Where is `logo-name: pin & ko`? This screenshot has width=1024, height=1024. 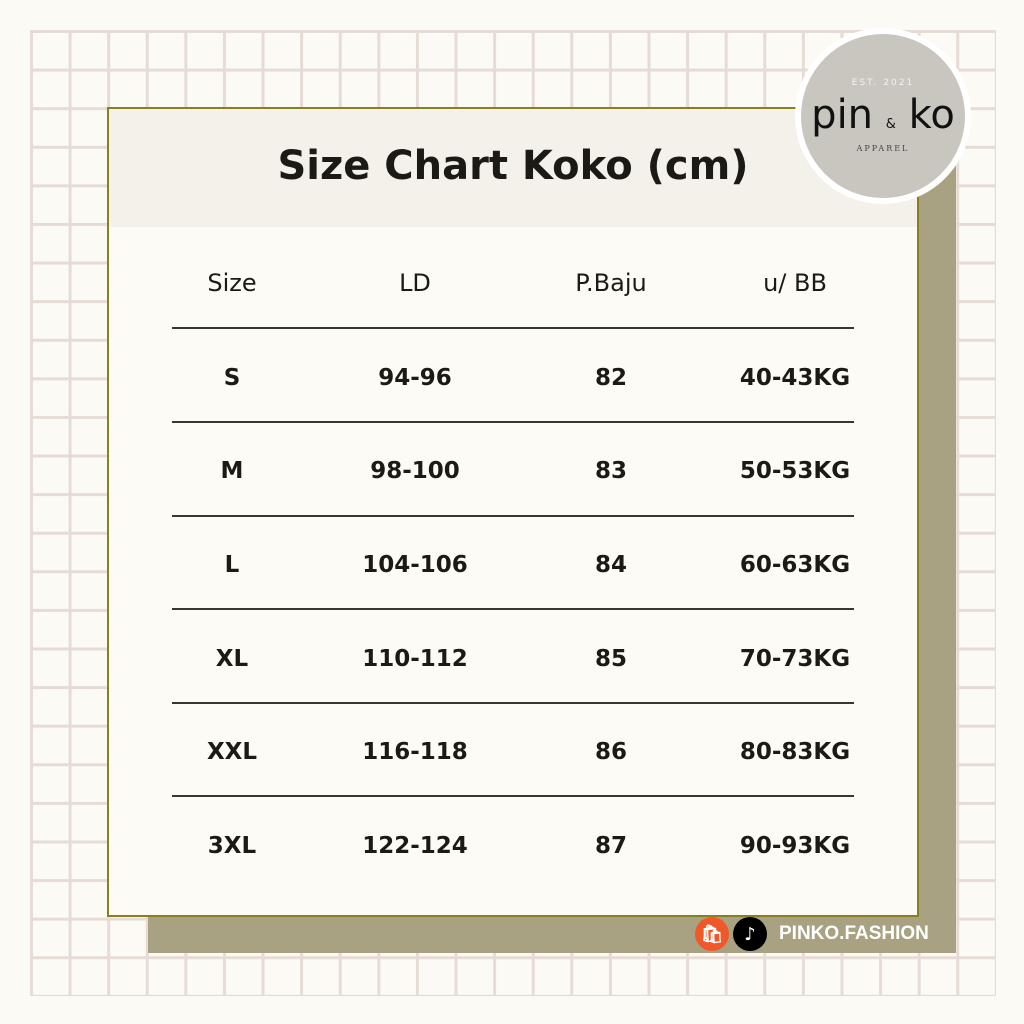
logo-name: pin & ko is located at coordinates (883, 115).